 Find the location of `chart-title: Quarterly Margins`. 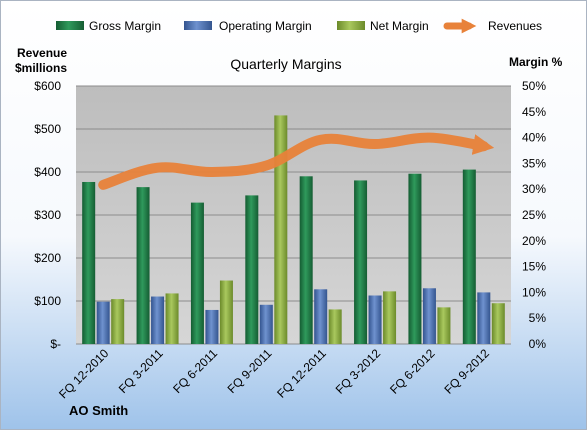

chart-title: Quarterly Margins is located at coordinates (285, 64).